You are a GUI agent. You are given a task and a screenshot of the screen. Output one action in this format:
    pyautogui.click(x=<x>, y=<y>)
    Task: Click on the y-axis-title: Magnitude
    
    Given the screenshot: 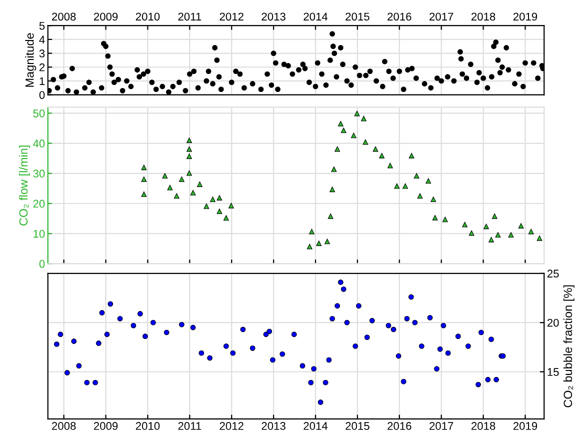 What is the action you would take?
    pyautogui.click(x=30, y=60)
    